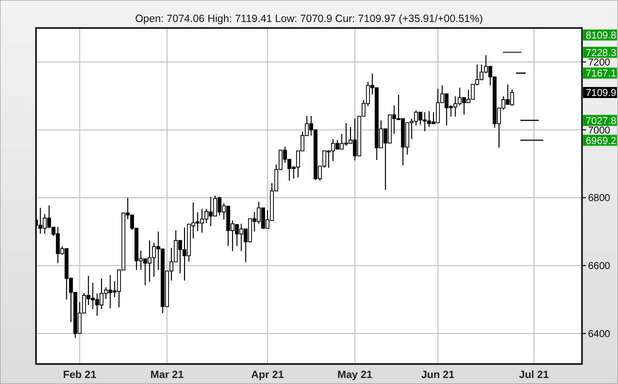 This screenshot has height=384, width=618. Describe the element at coordinates (599, 266) in the screenshot. I see `y-tick-label: 6600` at that location.